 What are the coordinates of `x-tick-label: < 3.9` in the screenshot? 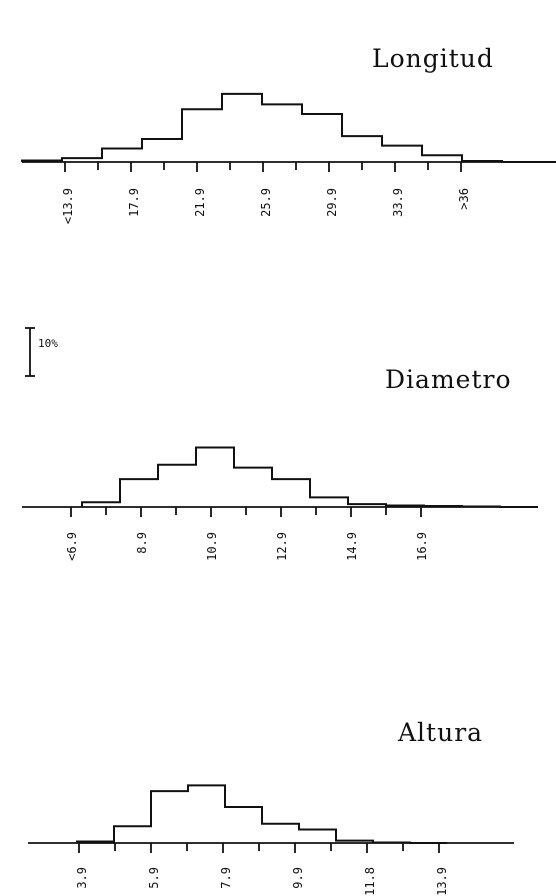 It's located at (82, 881).